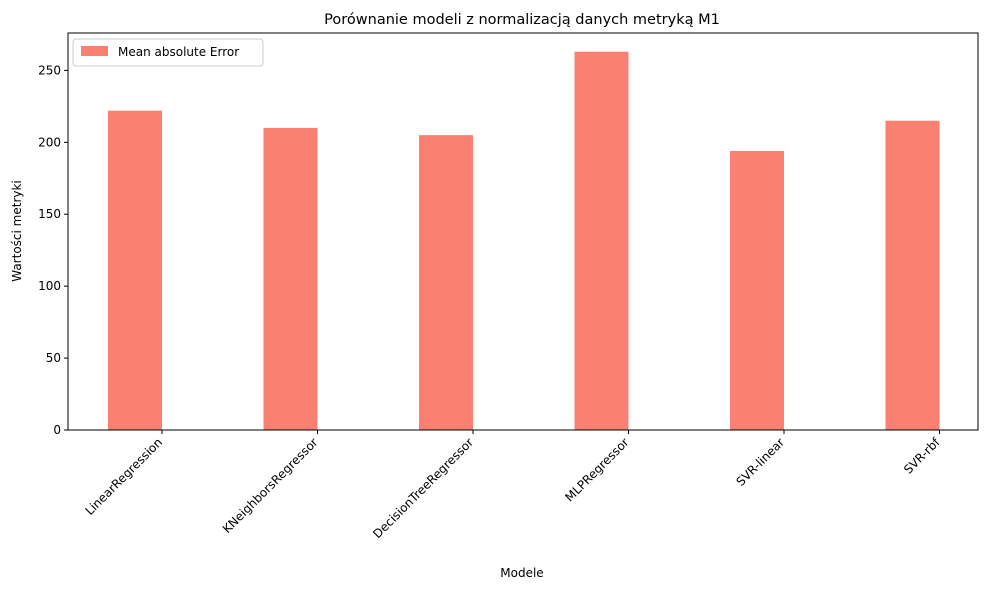 The width and height of the screenshot is (990, 590). I want to click on y-tick-label: 250, so click(49, 70).